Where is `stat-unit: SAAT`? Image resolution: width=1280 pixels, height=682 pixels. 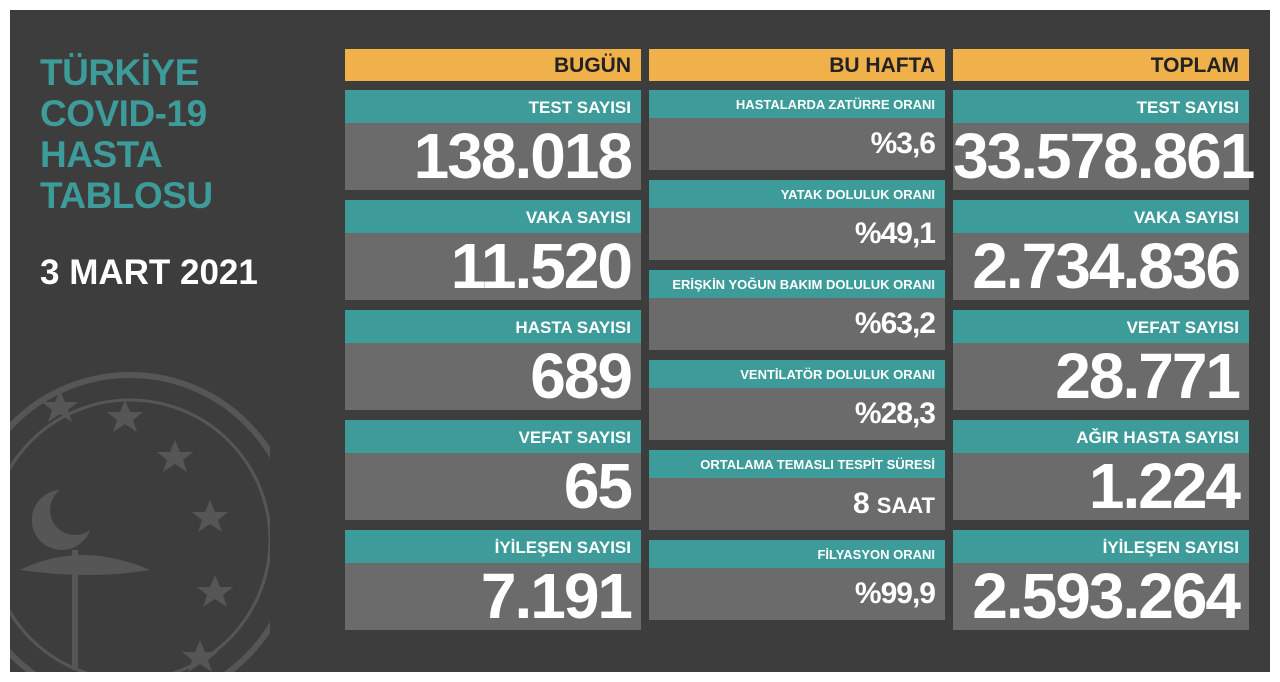
stat-unit: SAAT is located at coordinates (905, 505).